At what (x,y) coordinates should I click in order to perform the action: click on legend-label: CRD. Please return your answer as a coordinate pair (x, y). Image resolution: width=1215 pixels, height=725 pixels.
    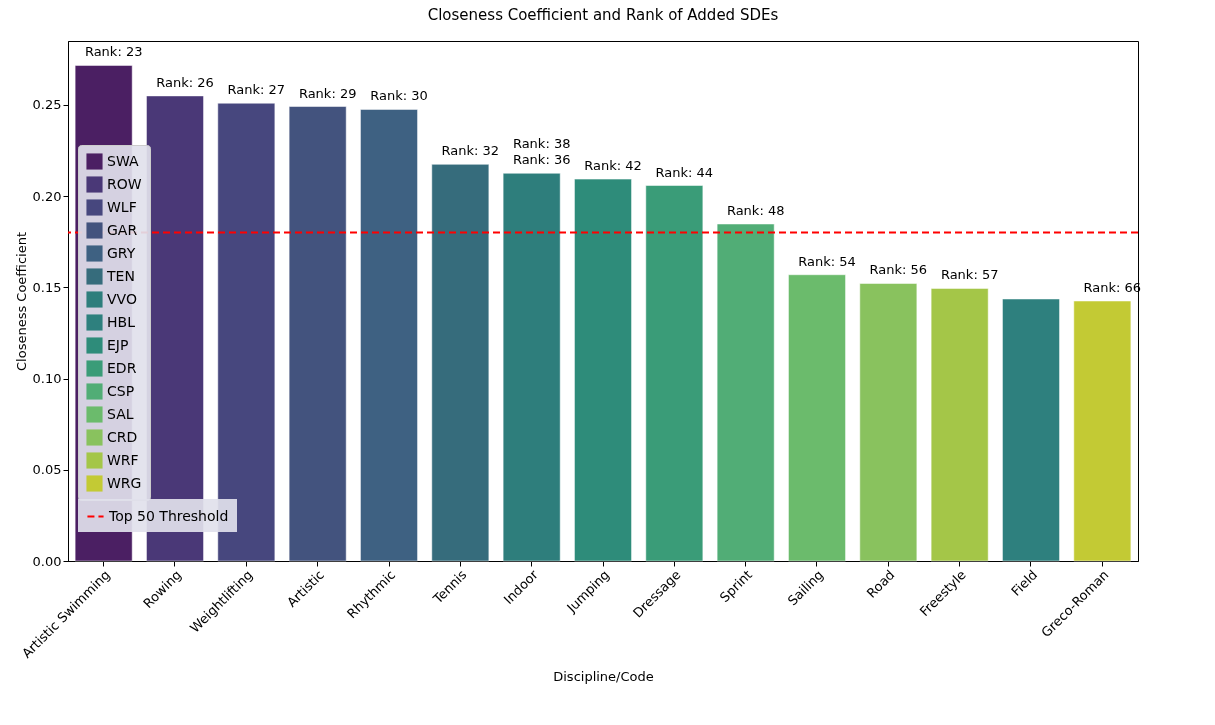
    Looking at the image, I should click on (122, 436).